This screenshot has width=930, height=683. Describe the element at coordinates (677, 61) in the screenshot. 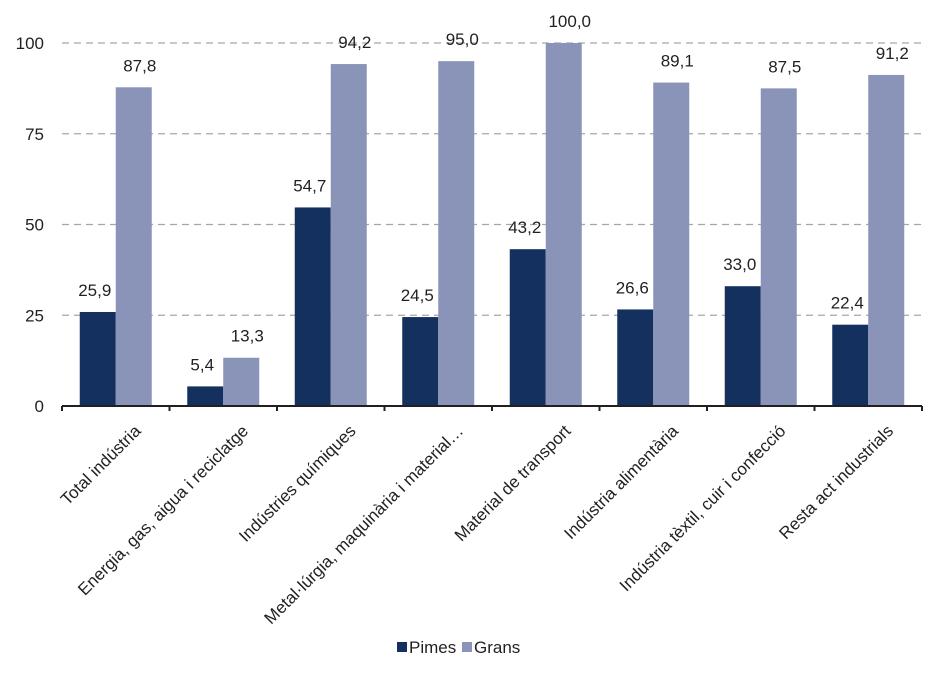

I see `data-label: 89,1` at that location.